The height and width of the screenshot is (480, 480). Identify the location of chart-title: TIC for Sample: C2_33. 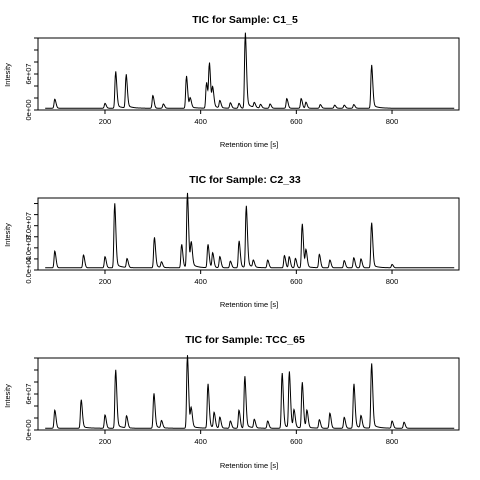
(245, 180).